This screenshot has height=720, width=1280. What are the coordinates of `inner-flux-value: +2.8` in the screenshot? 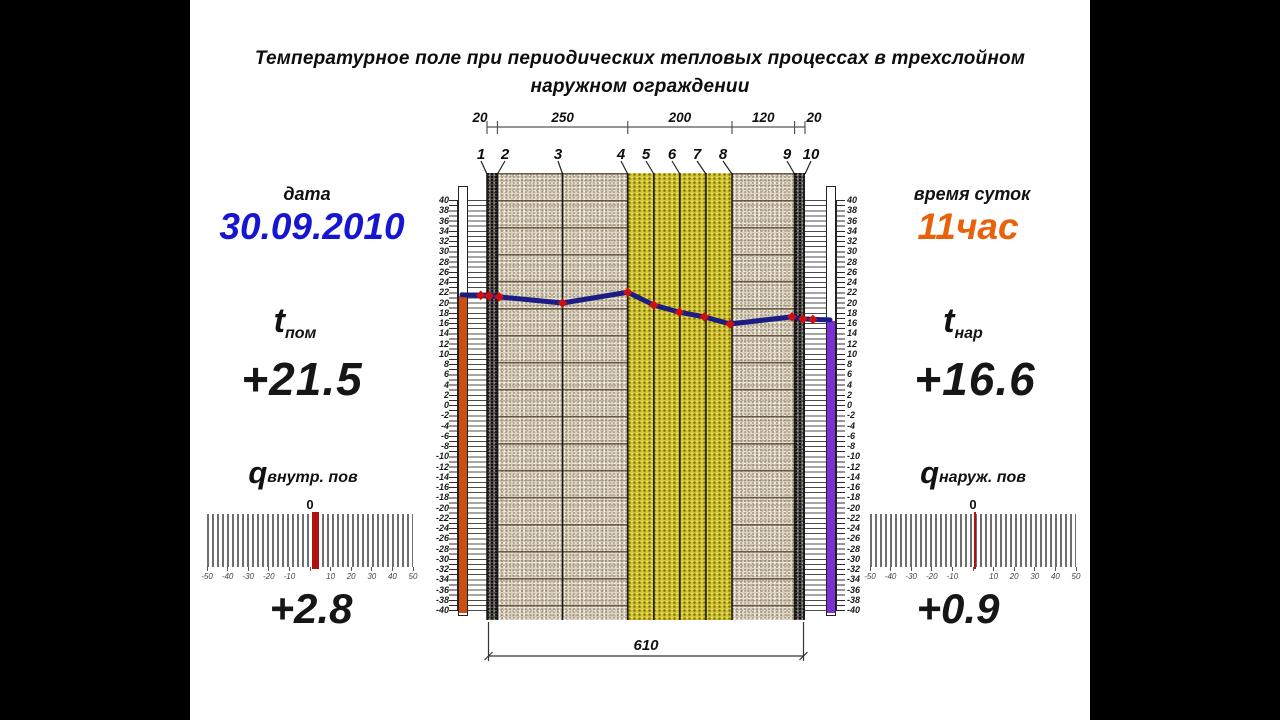 It's located at (311, 608).